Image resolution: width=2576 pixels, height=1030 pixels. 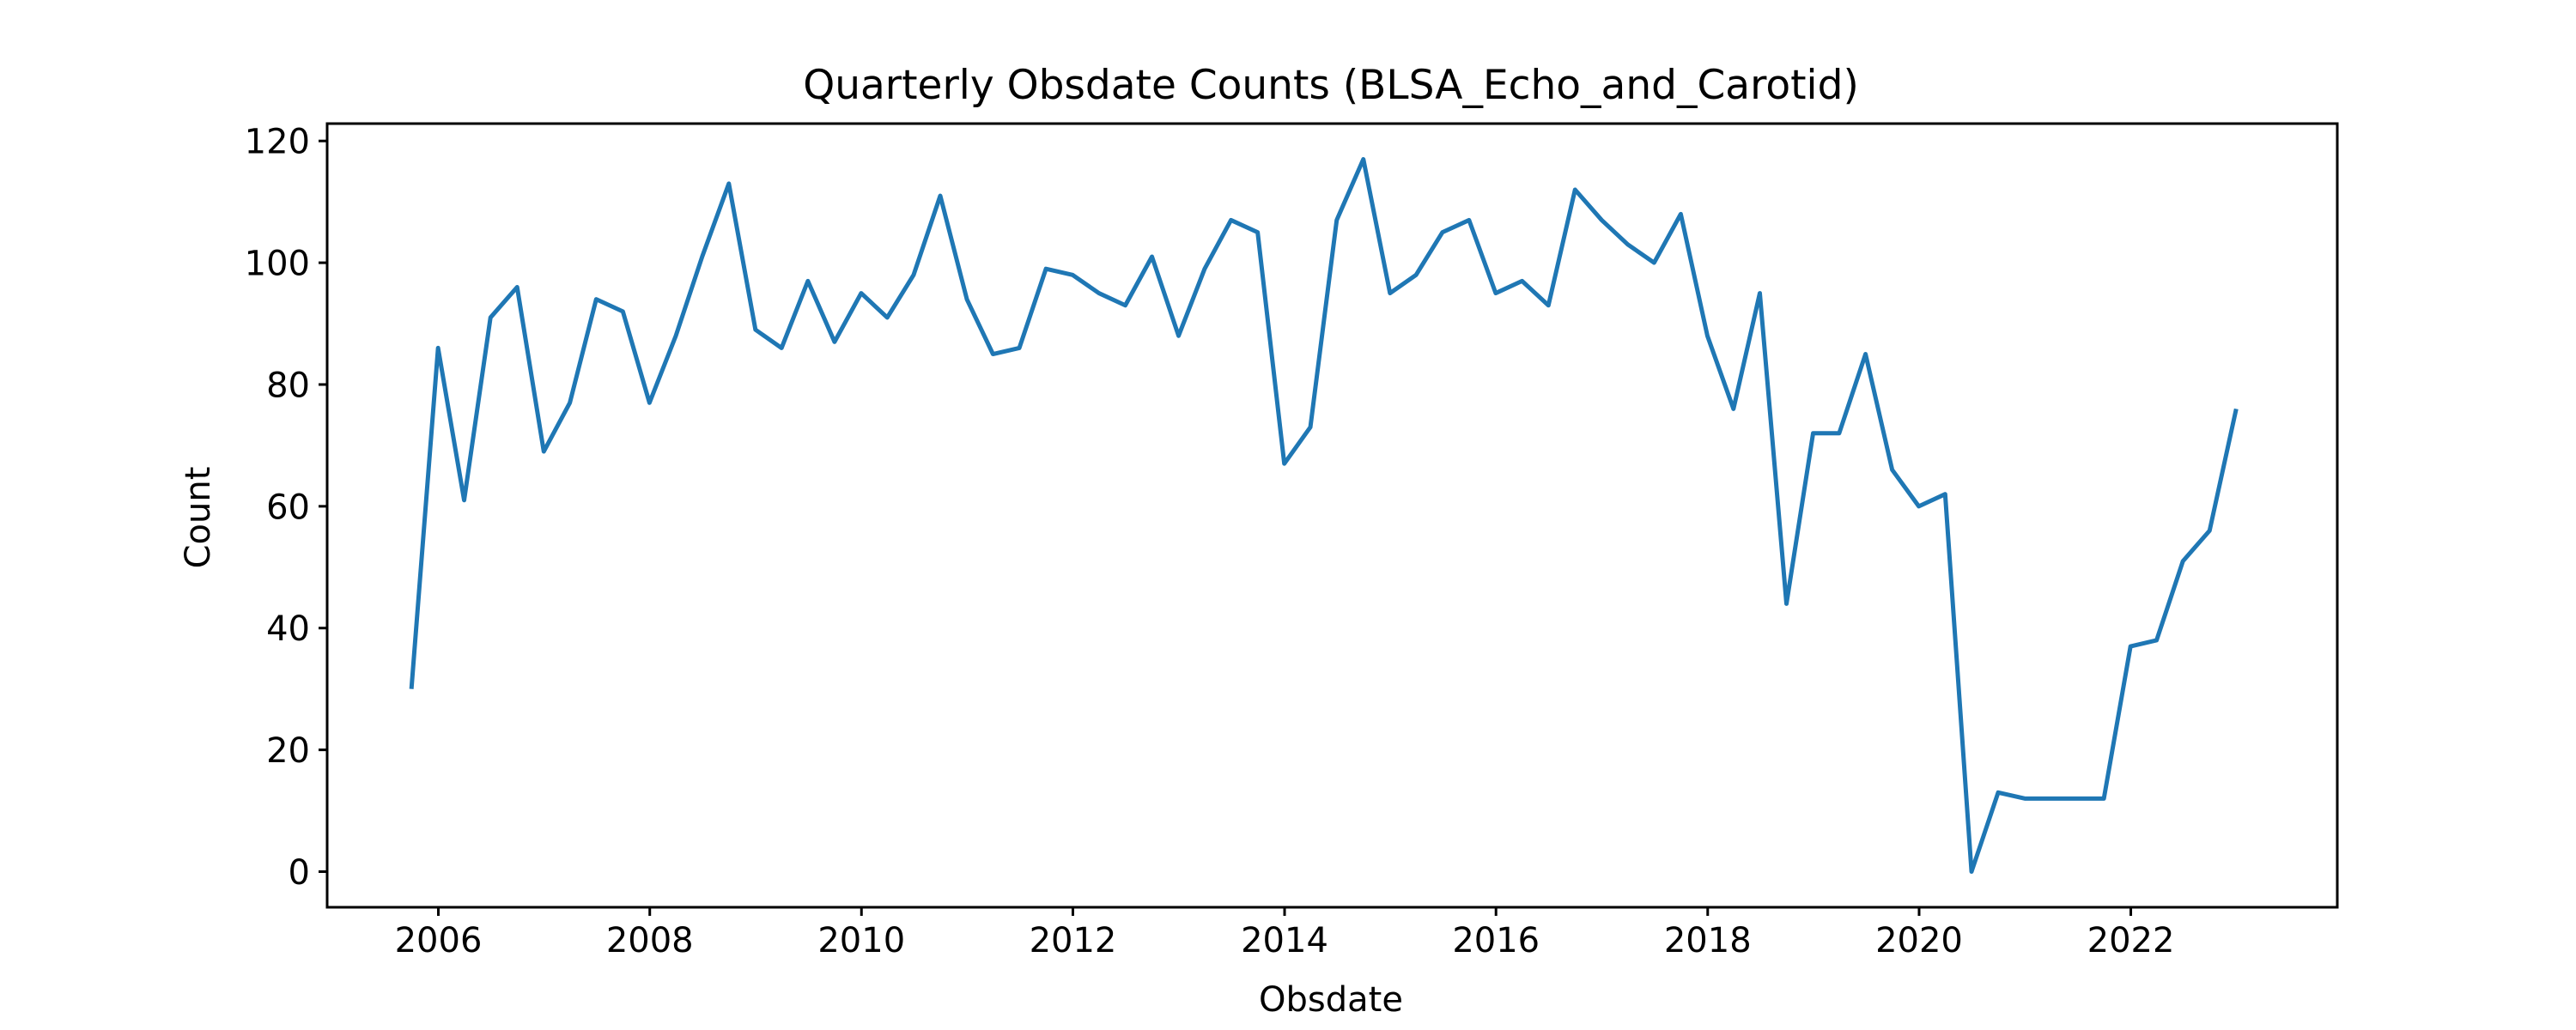 What do you see at coordinates (198, 518) in the screenshot?
I see `y-axis-label: Count` at bounding box center [198, 518].